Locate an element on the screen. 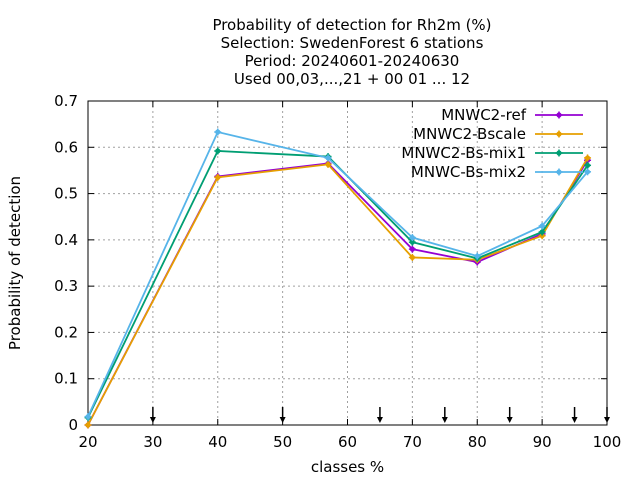  y-axis-label: Probability of detection is located at coordinates (15, 263).